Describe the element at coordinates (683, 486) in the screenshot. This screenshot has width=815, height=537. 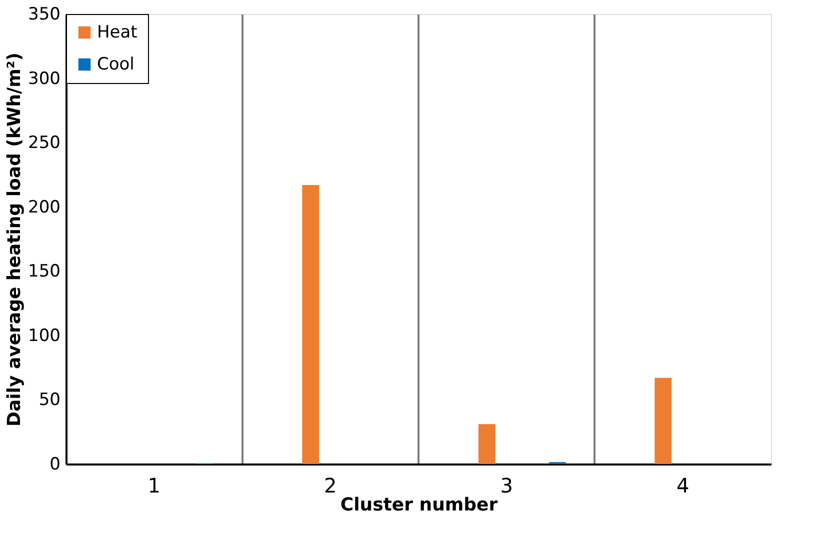
I see `x-tick-label: 4` at that location.